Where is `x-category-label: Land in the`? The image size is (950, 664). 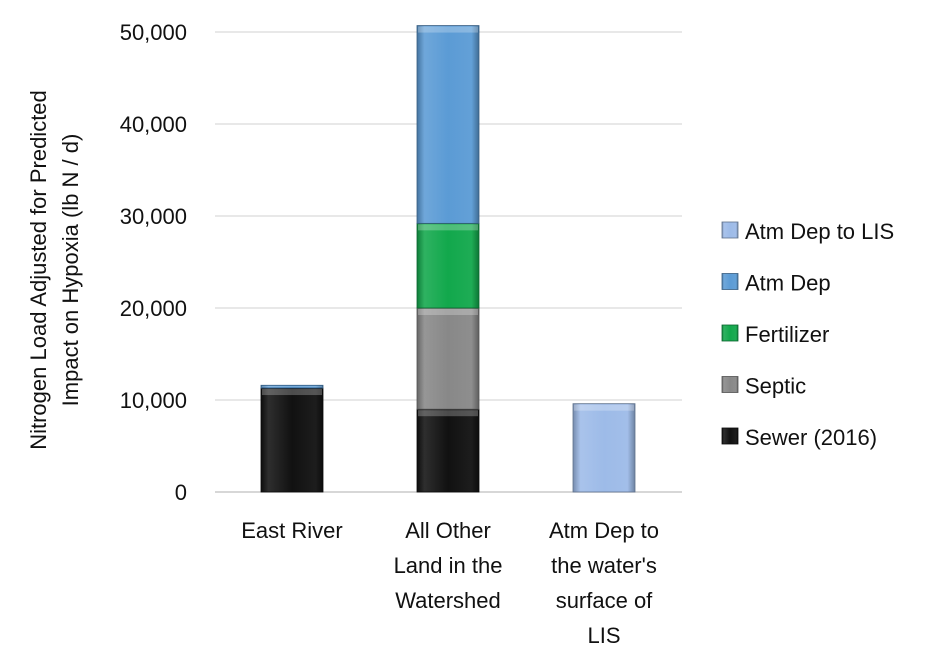
x-category-label: Land in the is located at coordinates (448, 565).